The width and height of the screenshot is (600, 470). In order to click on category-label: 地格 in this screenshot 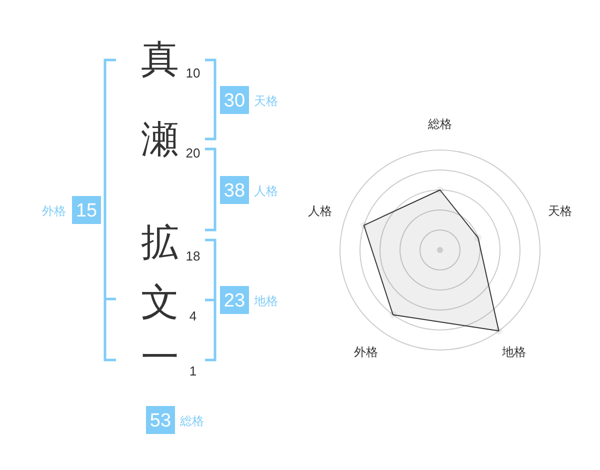, I will do `click(265, 301)`.